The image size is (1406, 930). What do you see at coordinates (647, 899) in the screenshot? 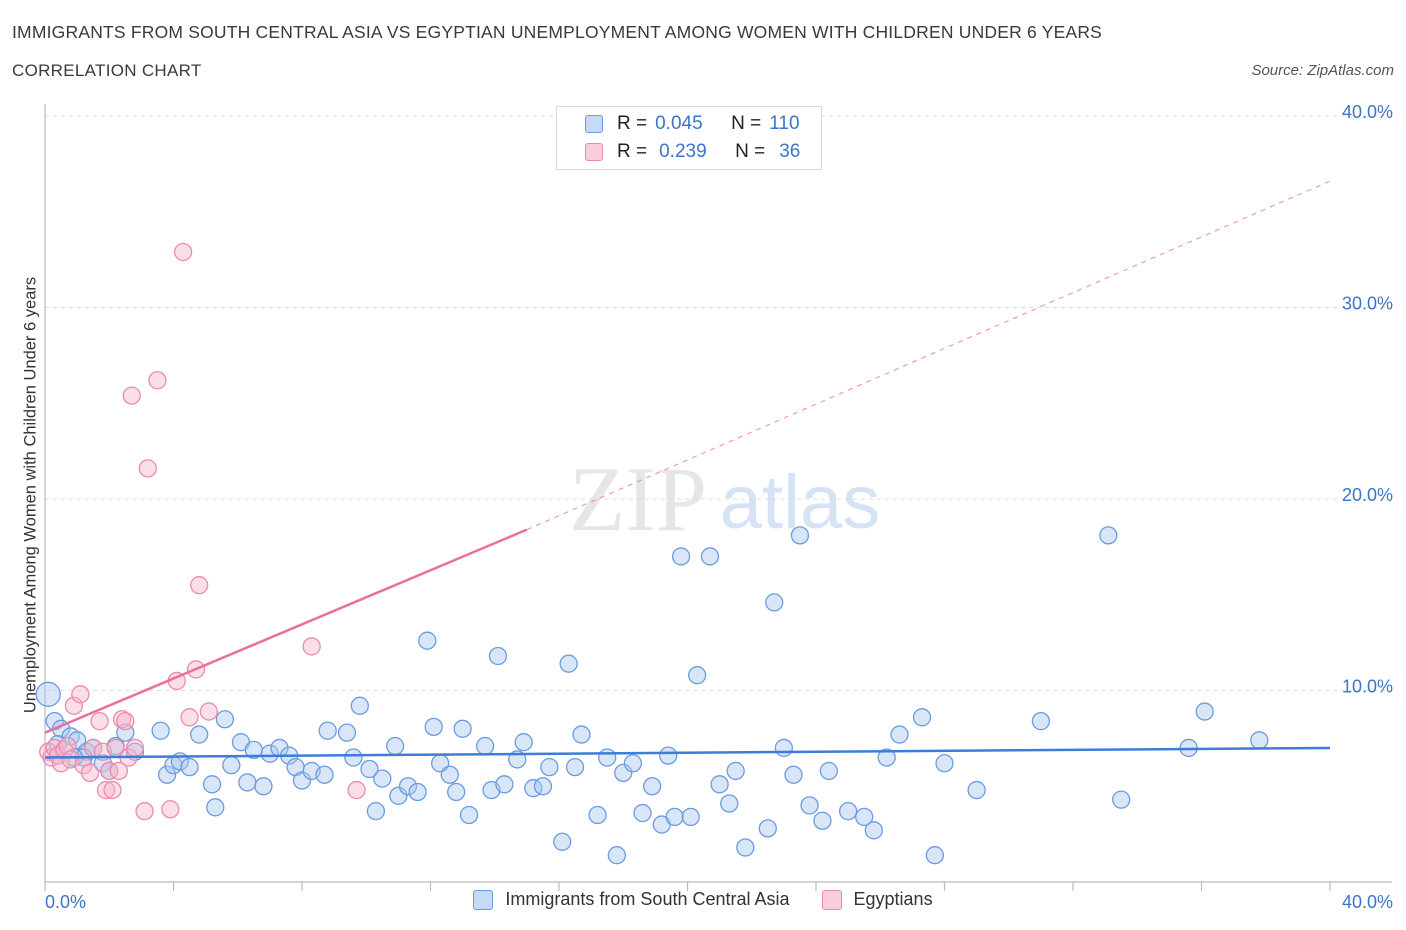
I see `legend-label-immigrants: Immigrants from South Central Asia` at bounding box center [647, 899].